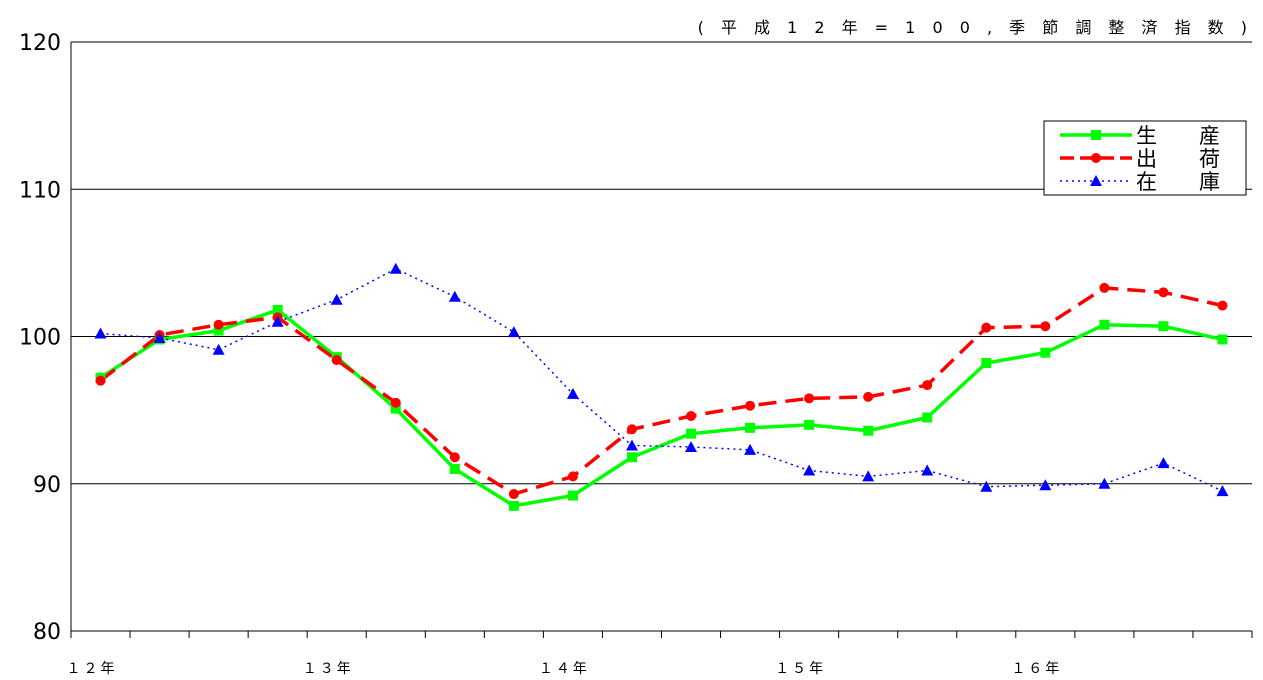 This screenshot has width=1263, height=680. I want to click on y-tick-label-90: 90, so click(47, 485).